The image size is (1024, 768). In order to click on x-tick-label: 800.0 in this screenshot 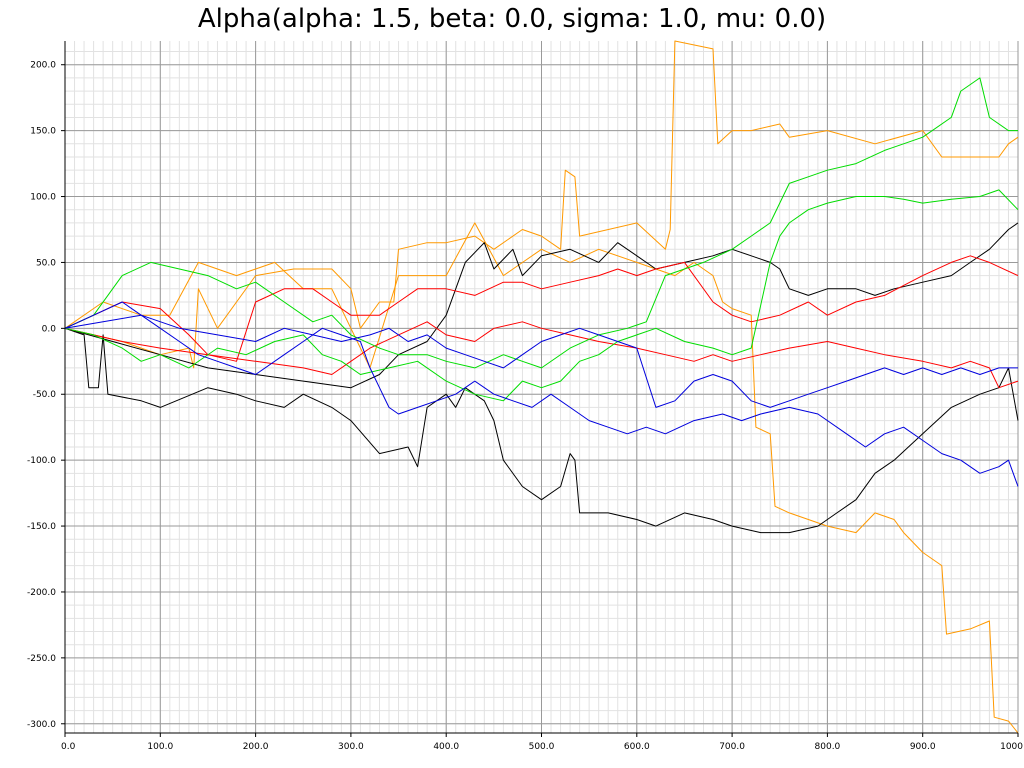, I will do `click(828, 747)`.